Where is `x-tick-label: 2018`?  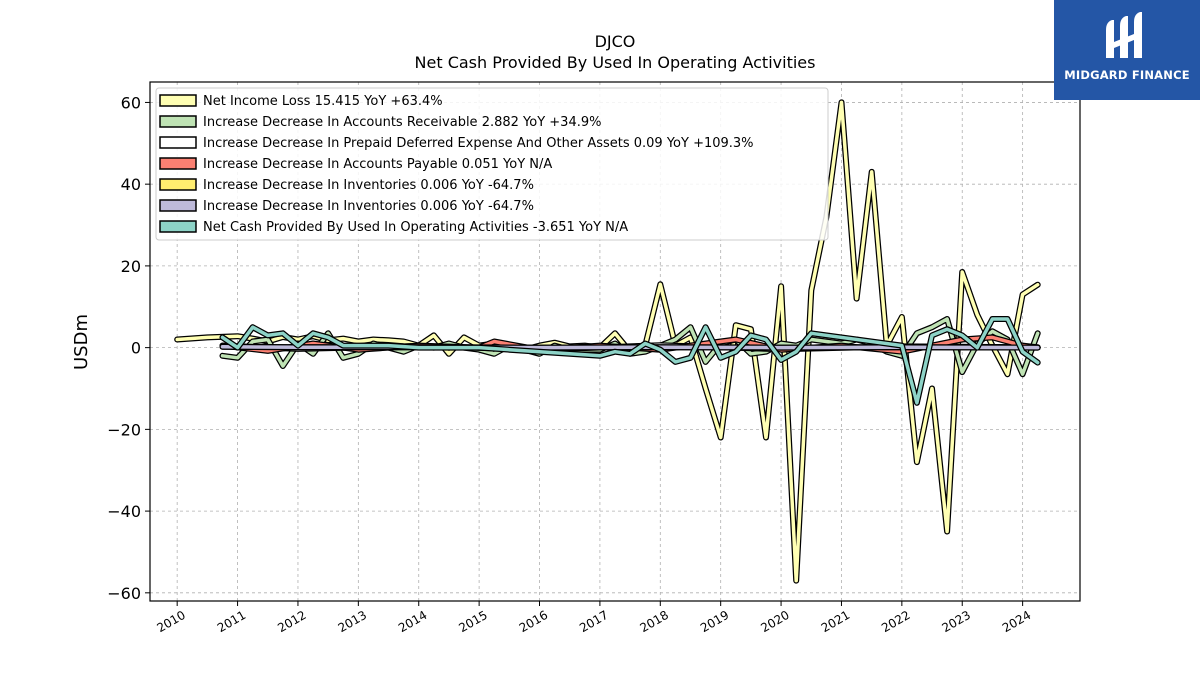
x-tick-label: 2018 is located at coordinates (654, 621).